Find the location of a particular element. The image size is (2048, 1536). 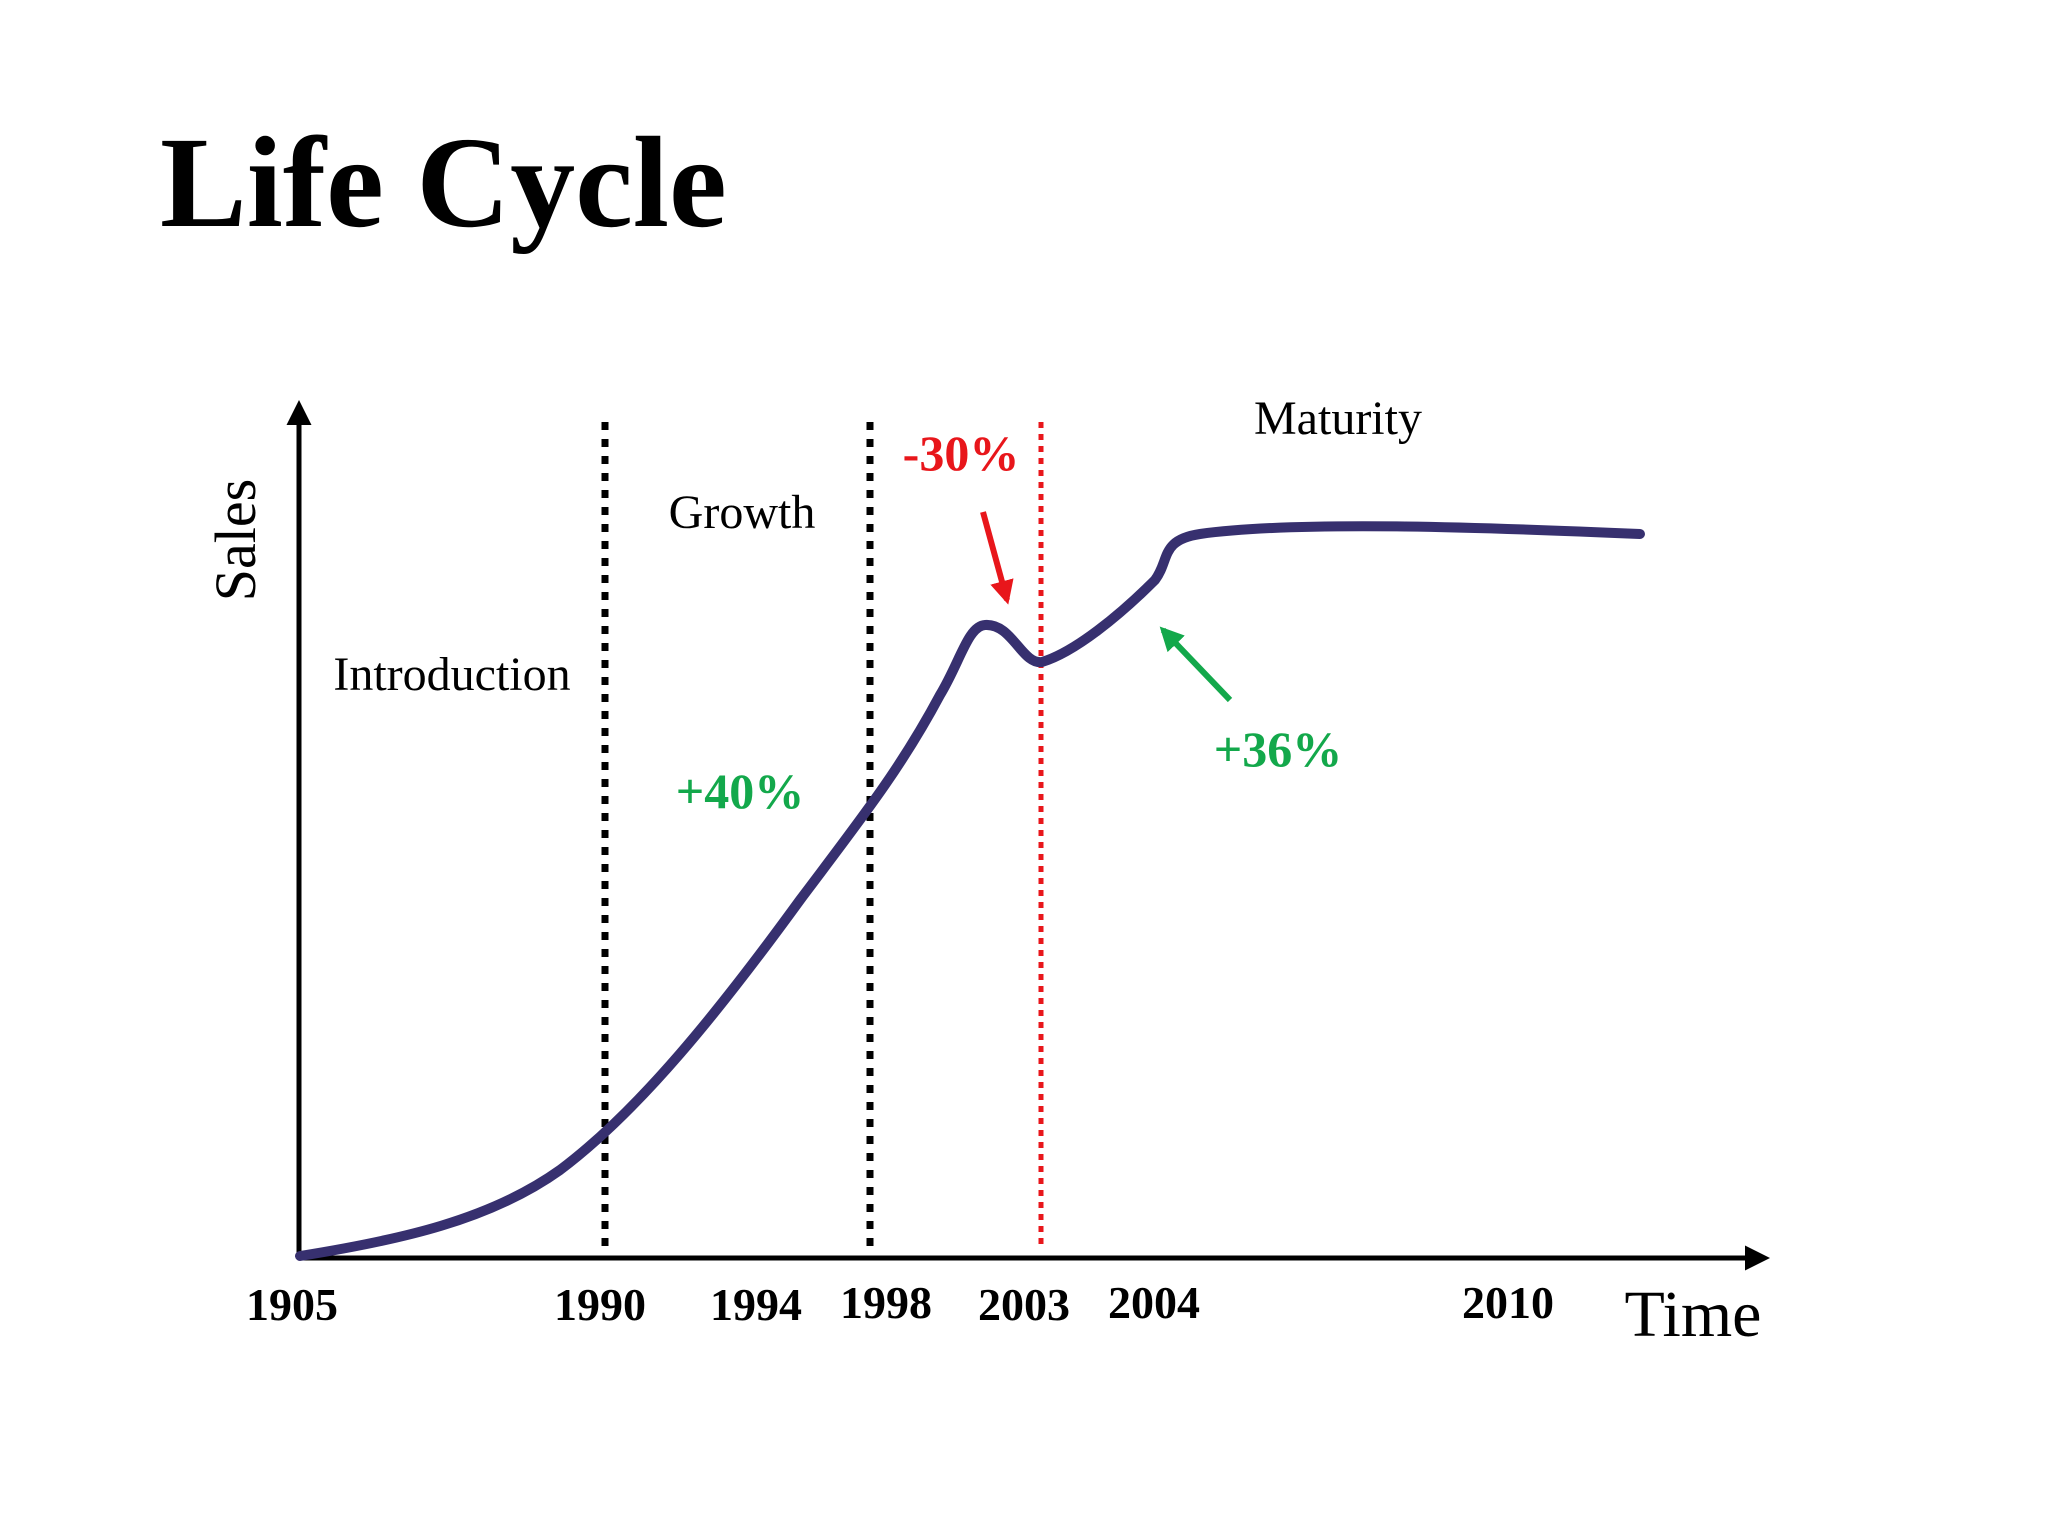

y-axis-label: Sales is located at coordinates (235, 540).